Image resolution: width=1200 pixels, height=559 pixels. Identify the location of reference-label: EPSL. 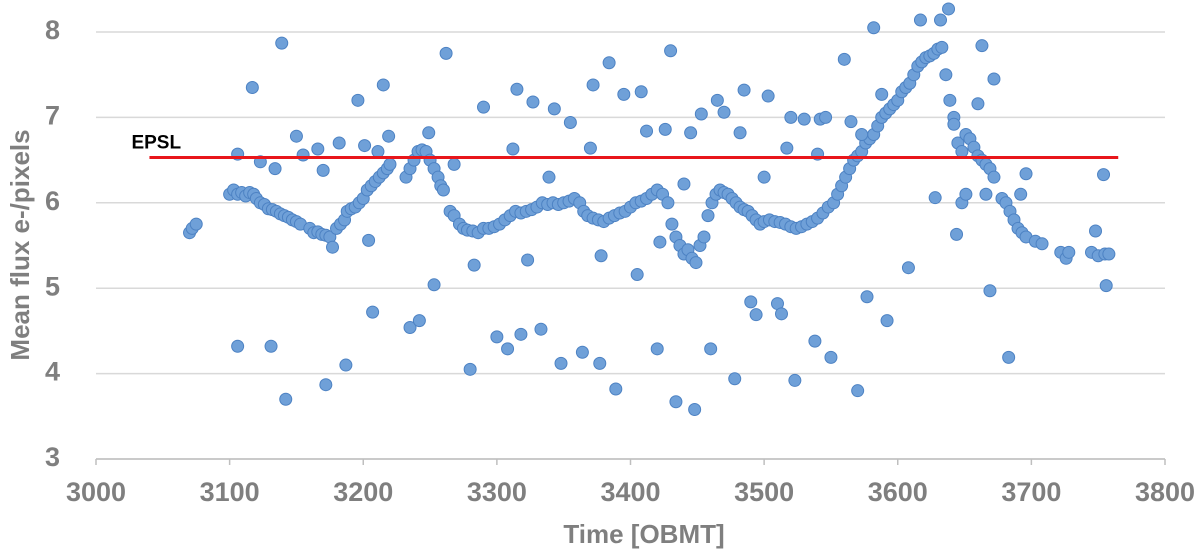
(156, 143).